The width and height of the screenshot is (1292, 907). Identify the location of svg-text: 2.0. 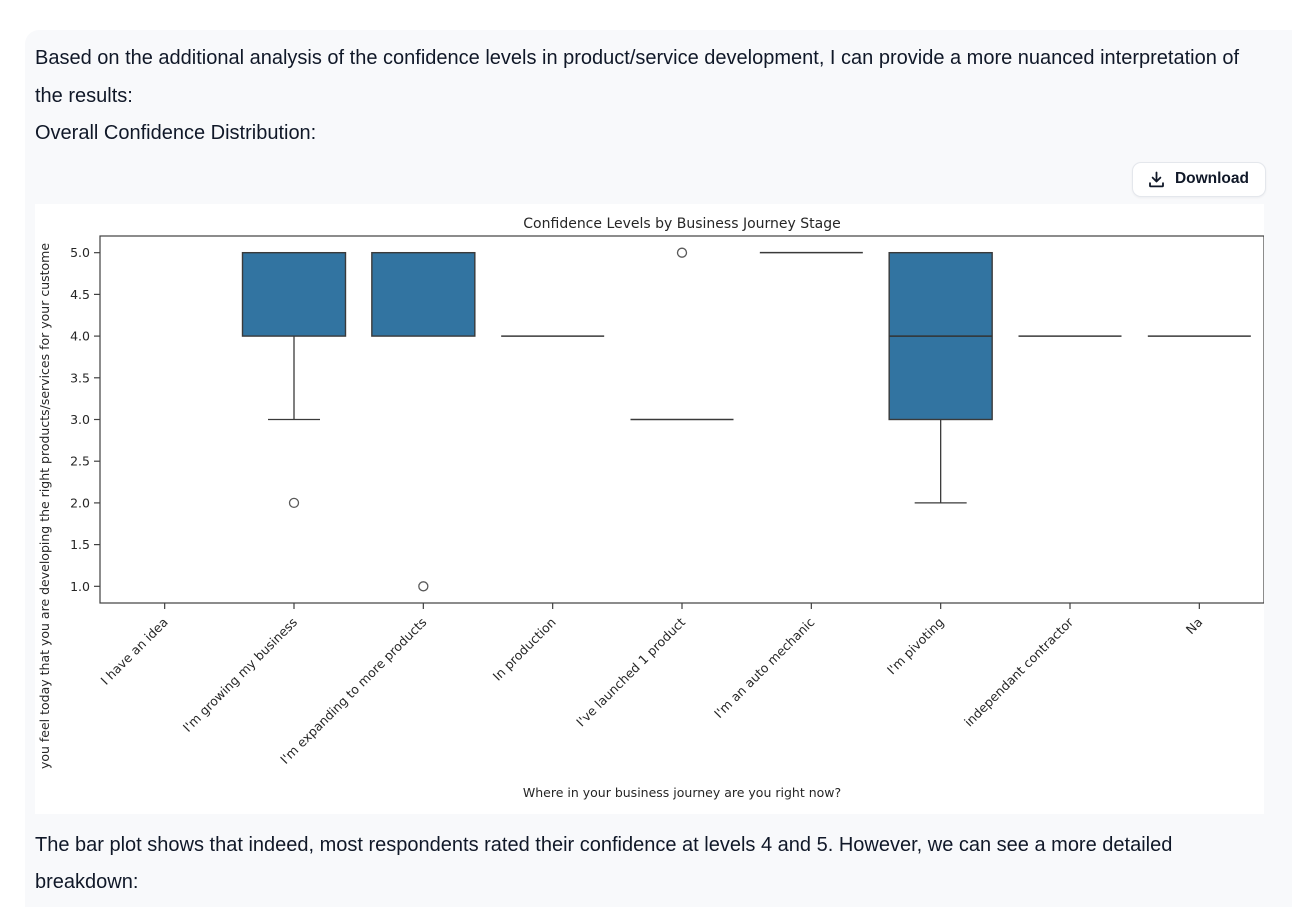
(80, 502).